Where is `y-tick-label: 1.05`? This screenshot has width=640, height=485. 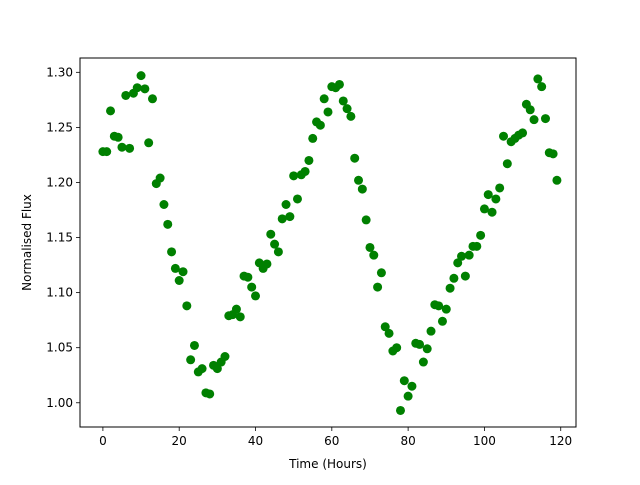
y-tick-label: 1.05 is located at coordinates (59, 348).